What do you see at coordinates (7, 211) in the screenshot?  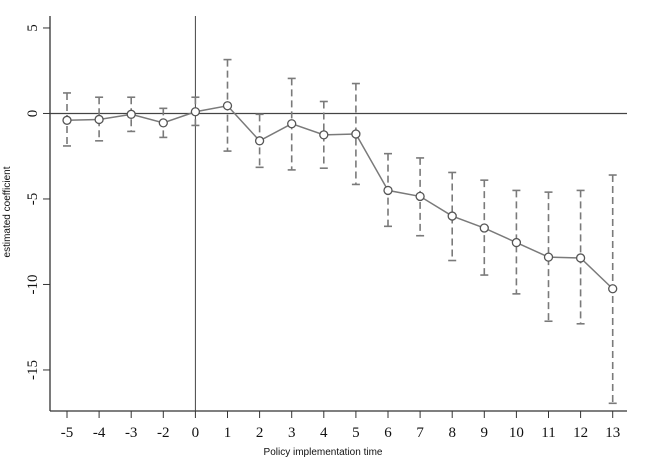 I see `y-axis-title: estimated coefficient` at bounding box center [7, 211].